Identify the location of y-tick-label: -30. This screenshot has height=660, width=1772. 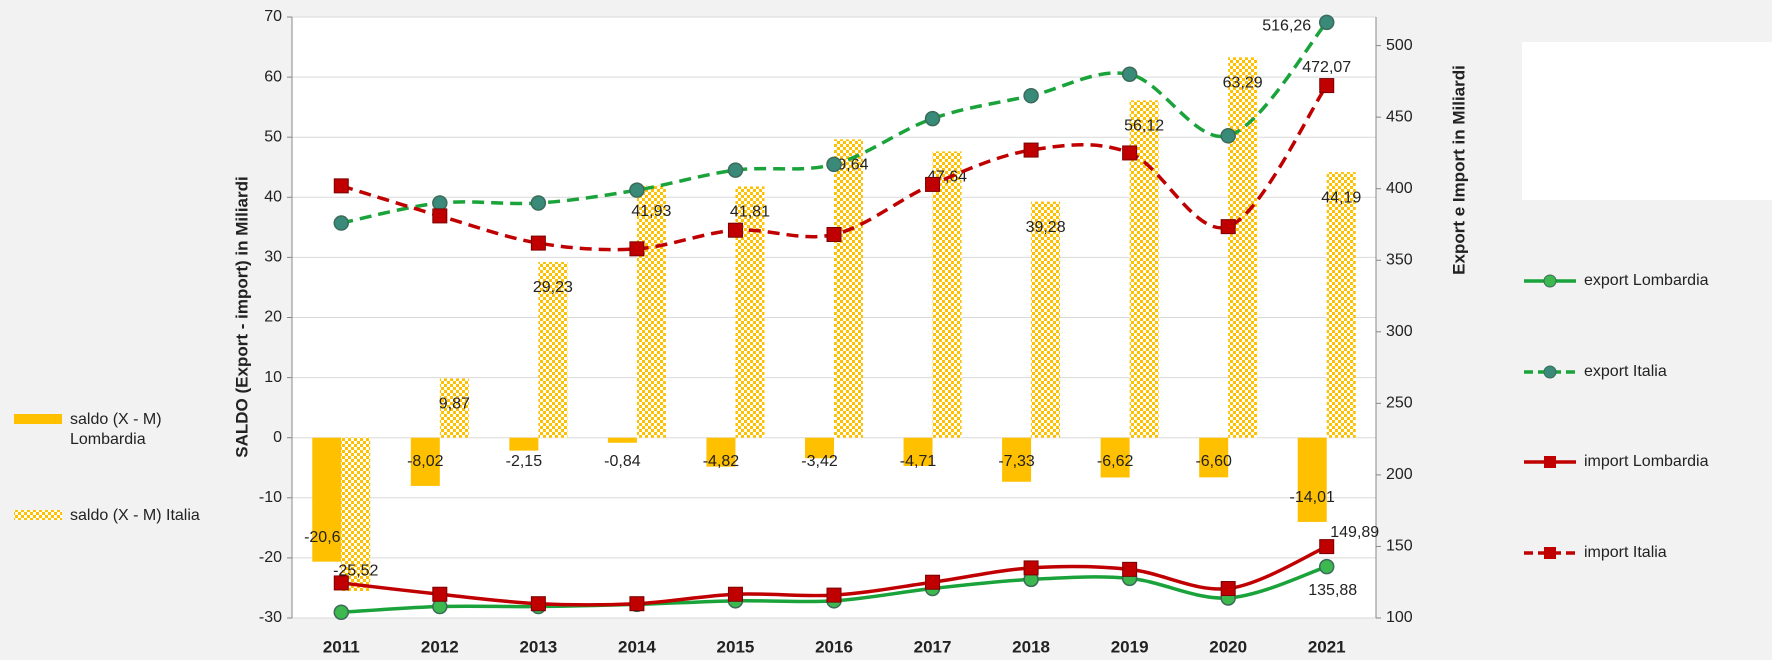
(270, 617).